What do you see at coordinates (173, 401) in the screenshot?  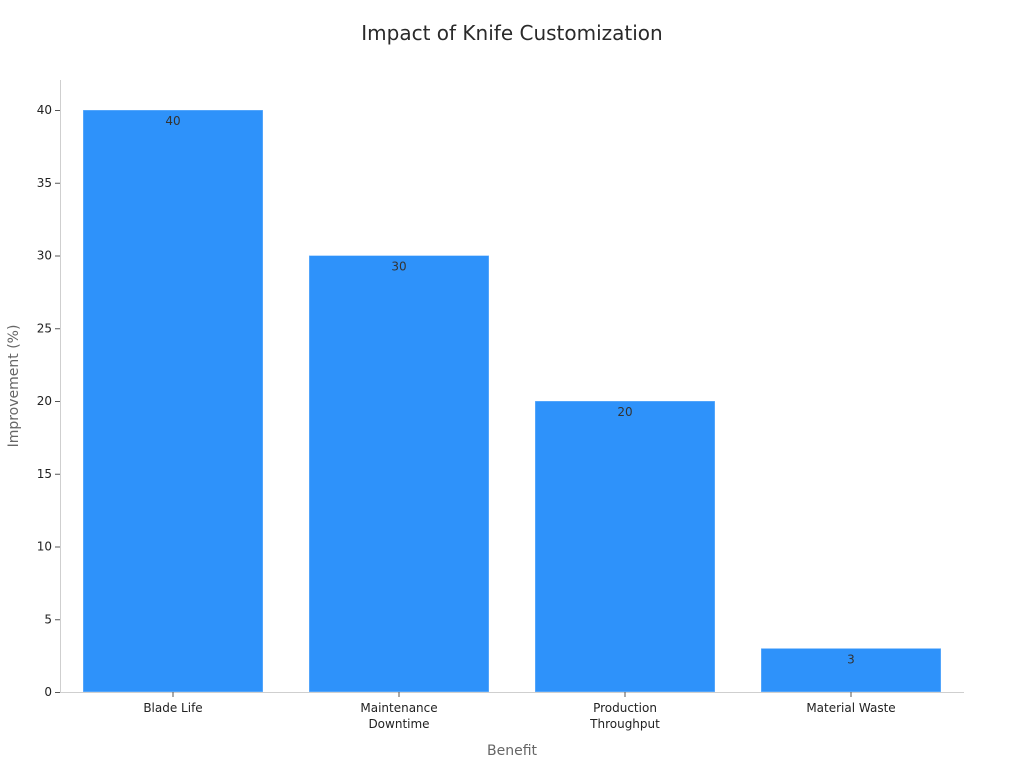 I see `bar-blade-life` at bounding box center [173, 401].